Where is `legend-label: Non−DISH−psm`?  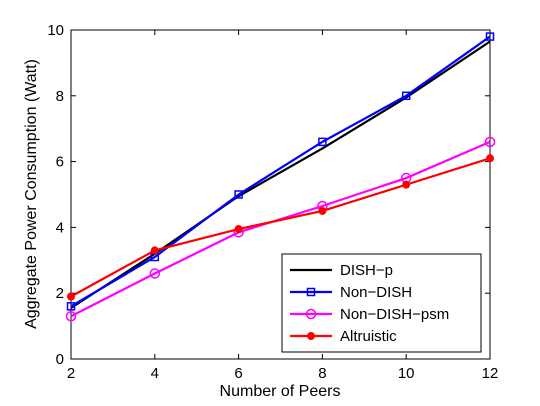
legend-label: Non−DISH−psm is located at coordinates (394, 314).